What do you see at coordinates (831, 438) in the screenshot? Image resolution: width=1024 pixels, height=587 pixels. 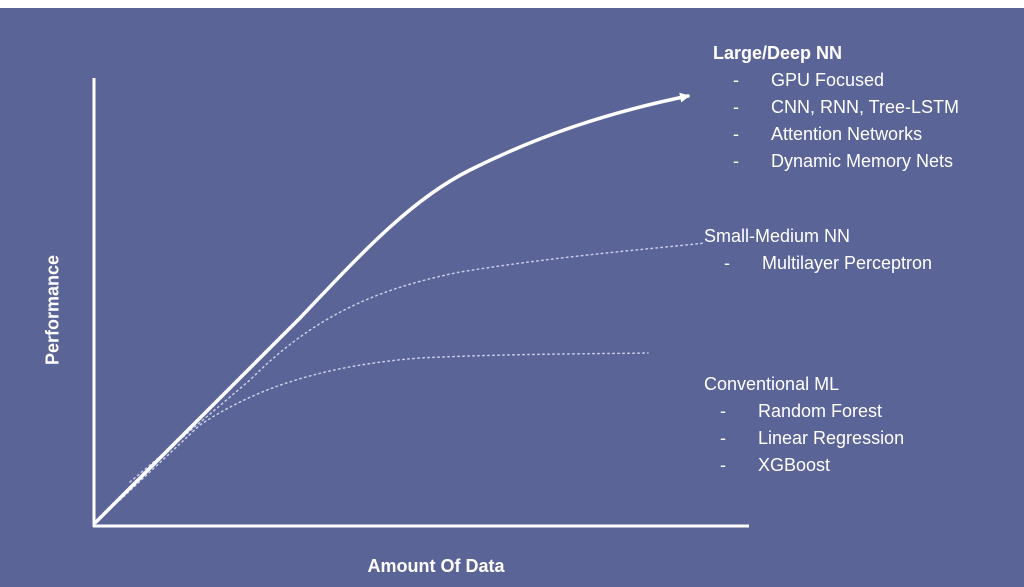 I see `list-item-text: Linear Regression` at bounding box center [831, 438].